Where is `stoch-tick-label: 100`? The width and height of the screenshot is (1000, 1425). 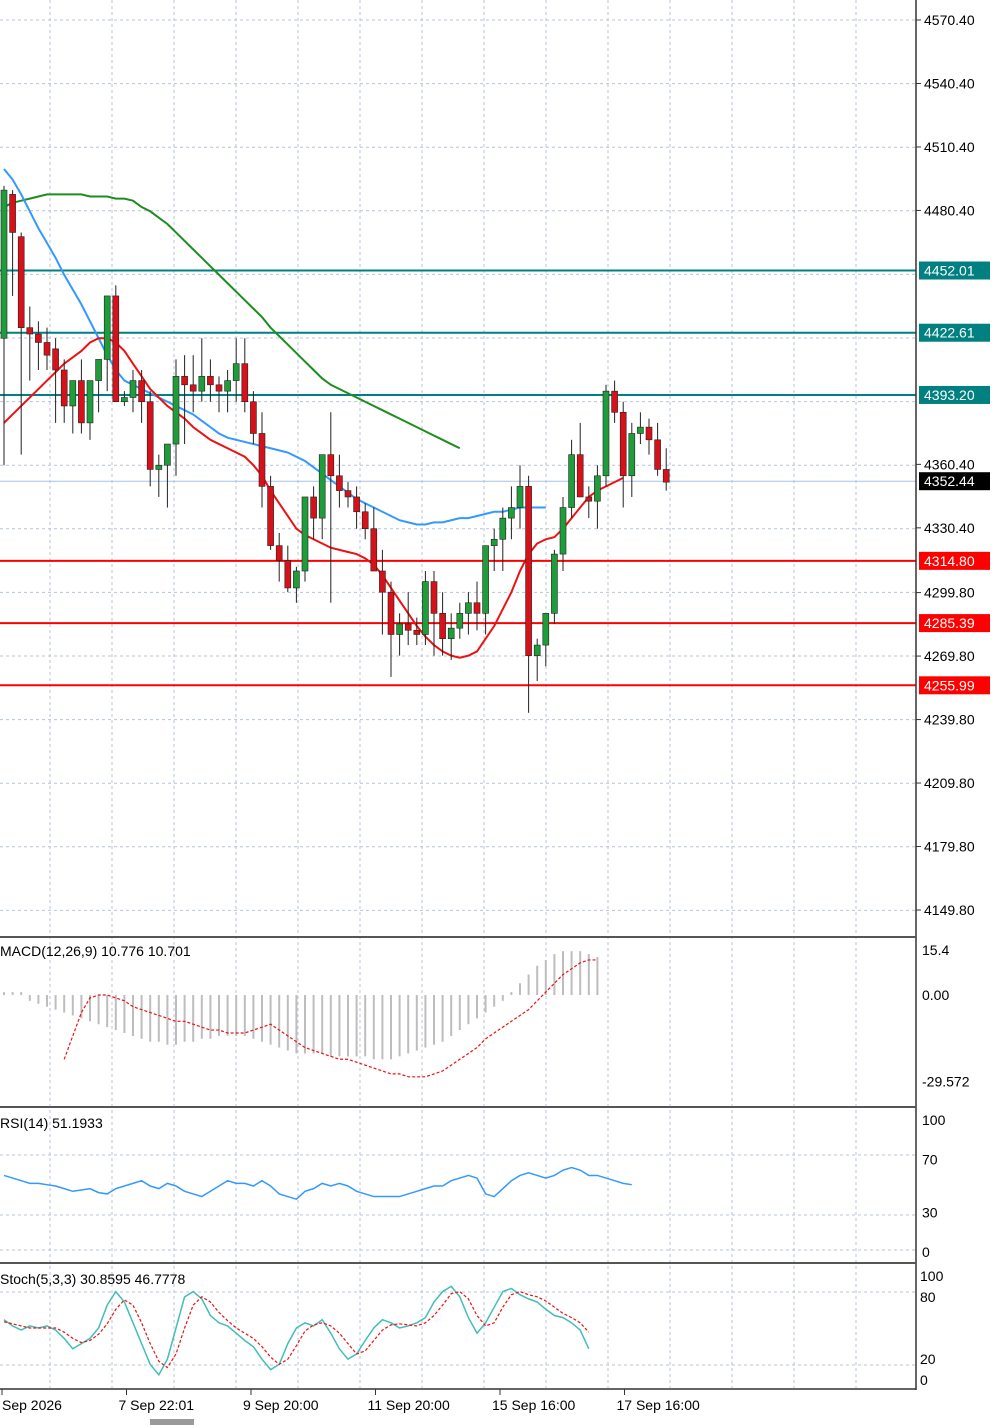
stoch-tick-label: 100 is located at coordinates (932, 1276).